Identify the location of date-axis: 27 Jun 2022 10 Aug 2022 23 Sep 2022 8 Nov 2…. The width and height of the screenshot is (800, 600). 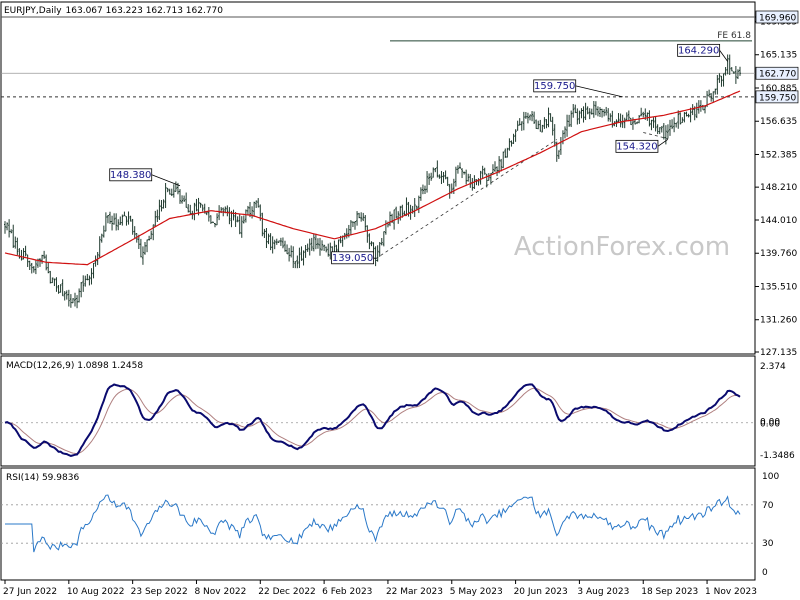
(380, 588).